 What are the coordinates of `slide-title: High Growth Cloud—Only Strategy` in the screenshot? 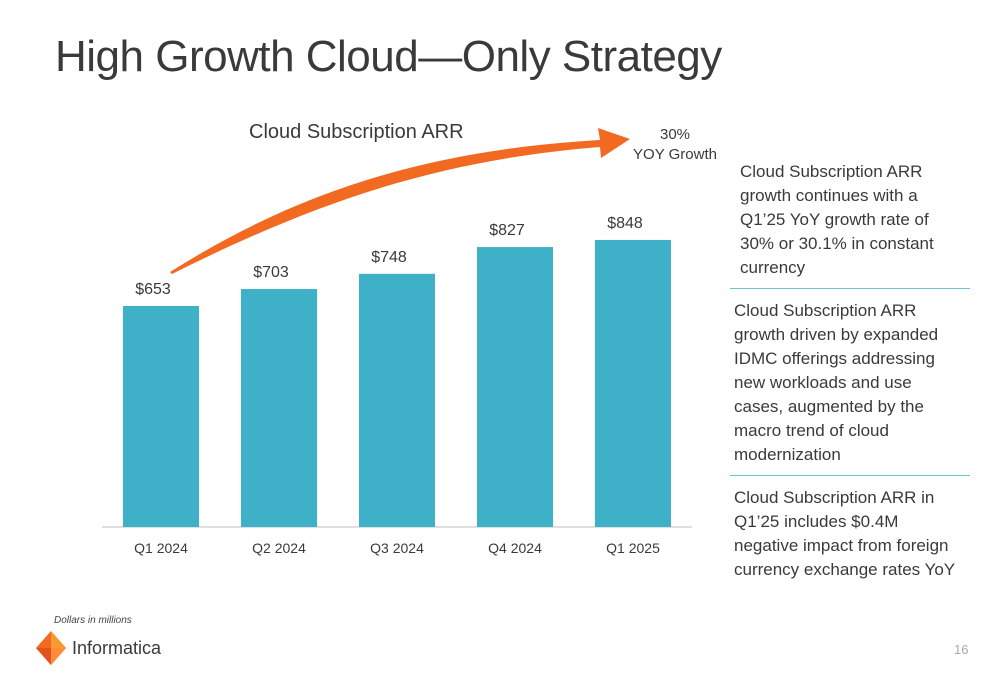 It's located at (388, 56).